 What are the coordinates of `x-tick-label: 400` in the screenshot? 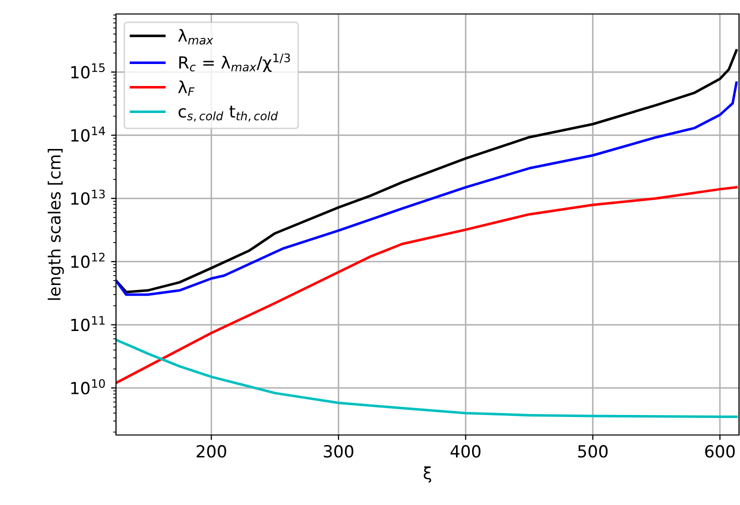 It's located at (465, 451).